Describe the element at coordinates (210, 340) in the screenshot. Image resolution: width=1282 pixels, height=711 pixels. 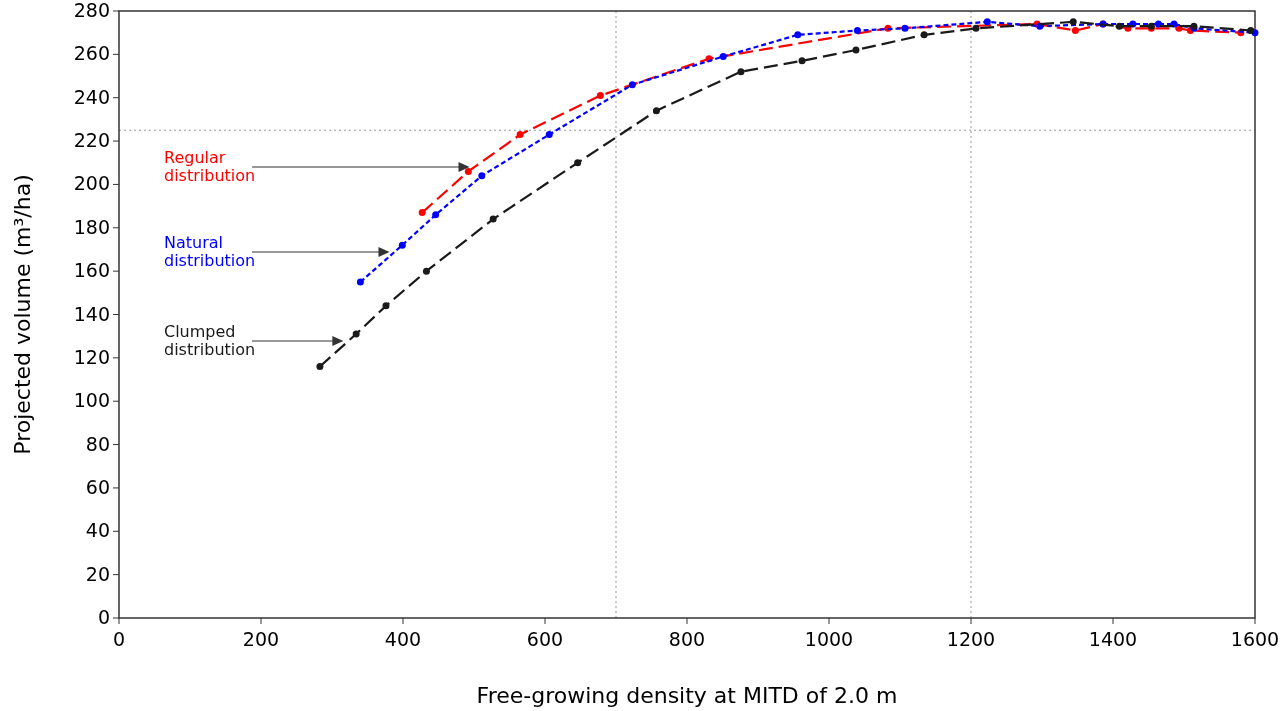
I see `annotation: Clumped distribution` at that location.